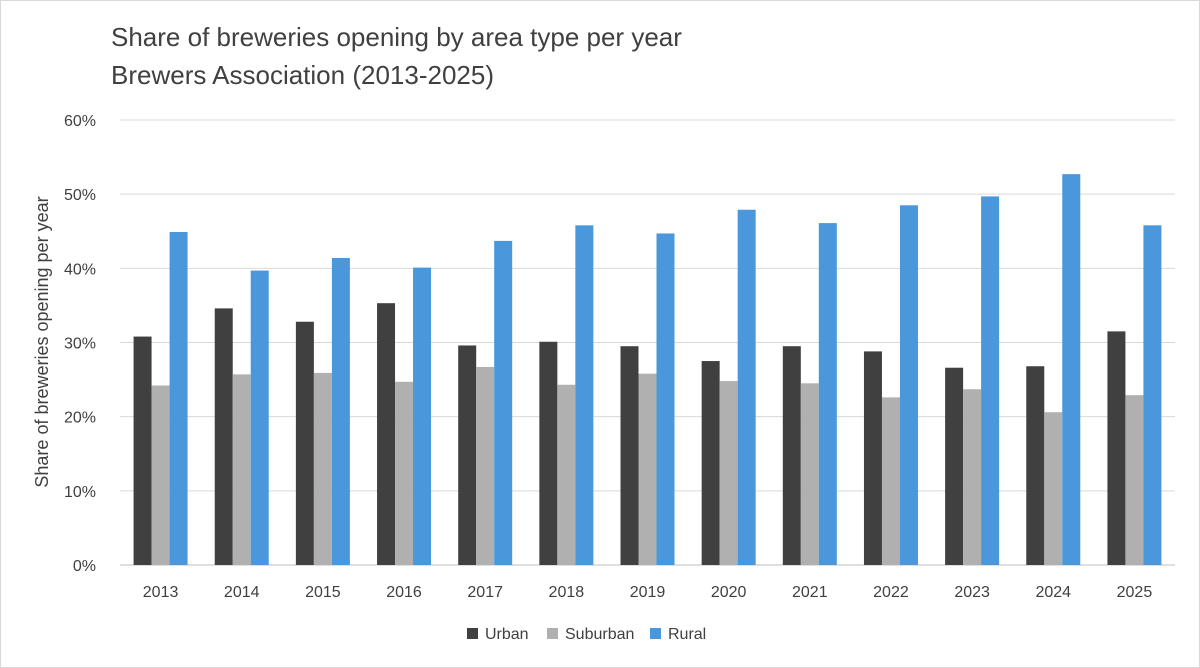  What do you see at coordinates (890, 481) in the screenshot?
I see `bar-suburban-2022` at bounding box center [890, 481].